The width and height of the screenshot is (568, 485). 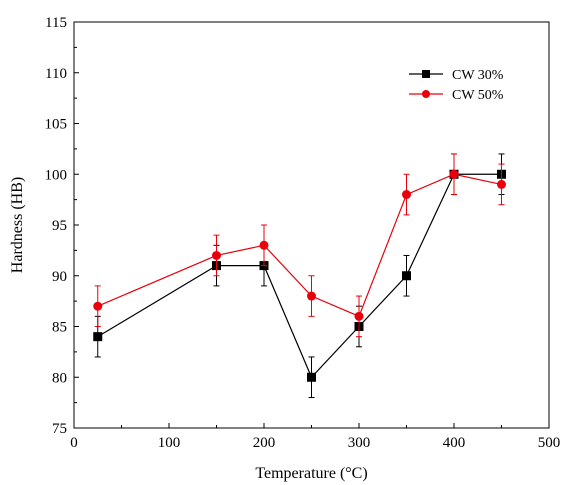 I want to click on y-axis-label: Hardness (HB), so click(x=17, y=225).